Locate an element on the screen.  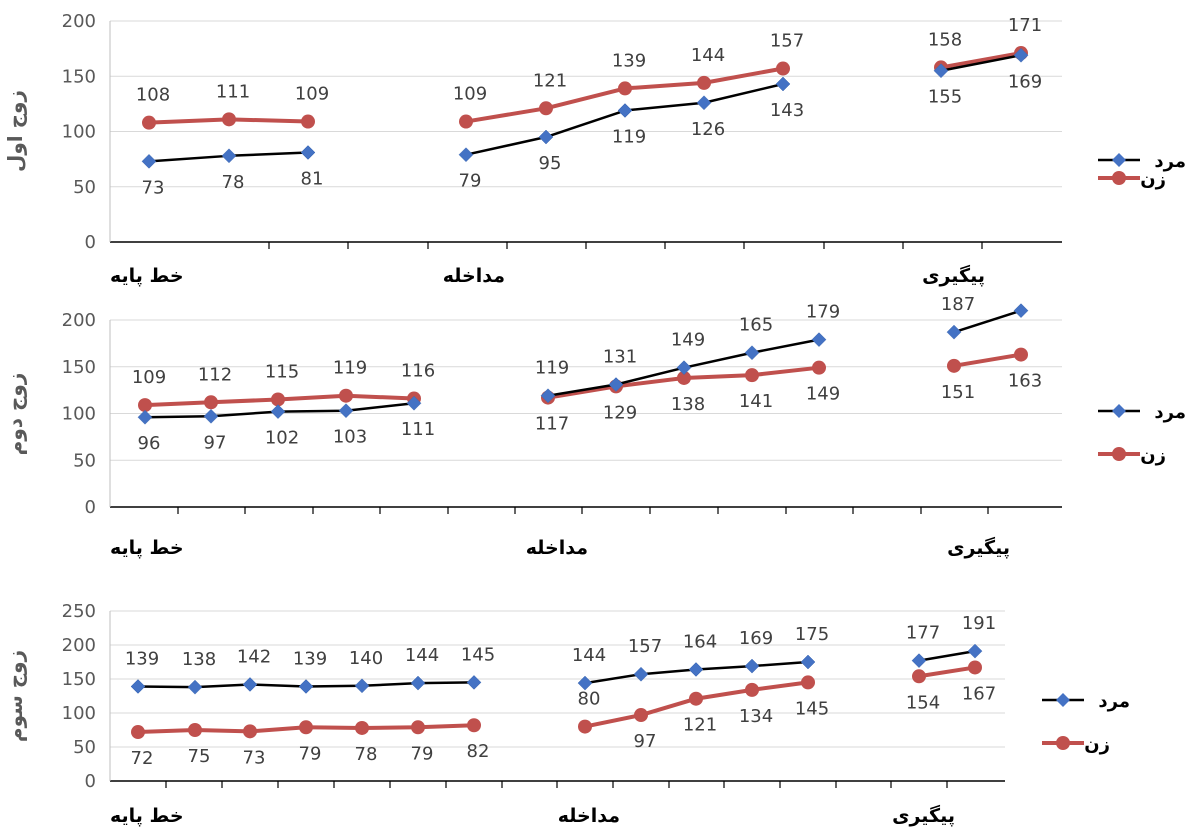
men-data-label: 177 is located at coordinates (923, 633).